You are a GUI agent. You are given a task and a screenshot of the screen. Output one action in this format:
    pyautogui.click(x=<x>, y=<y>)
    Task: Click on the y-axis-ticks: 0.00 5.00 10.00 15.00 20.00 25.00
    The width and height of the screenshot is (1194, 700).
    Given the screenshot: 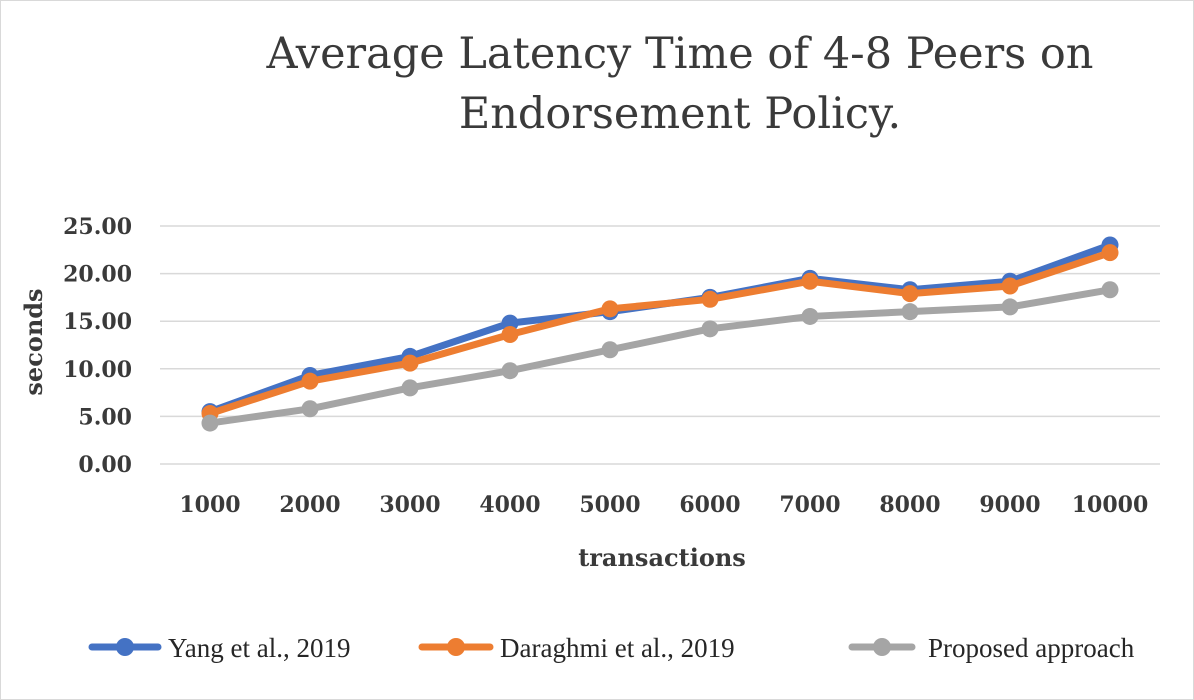 What is the action you would take?
    pyautogui.click(x=97, y=346)
    